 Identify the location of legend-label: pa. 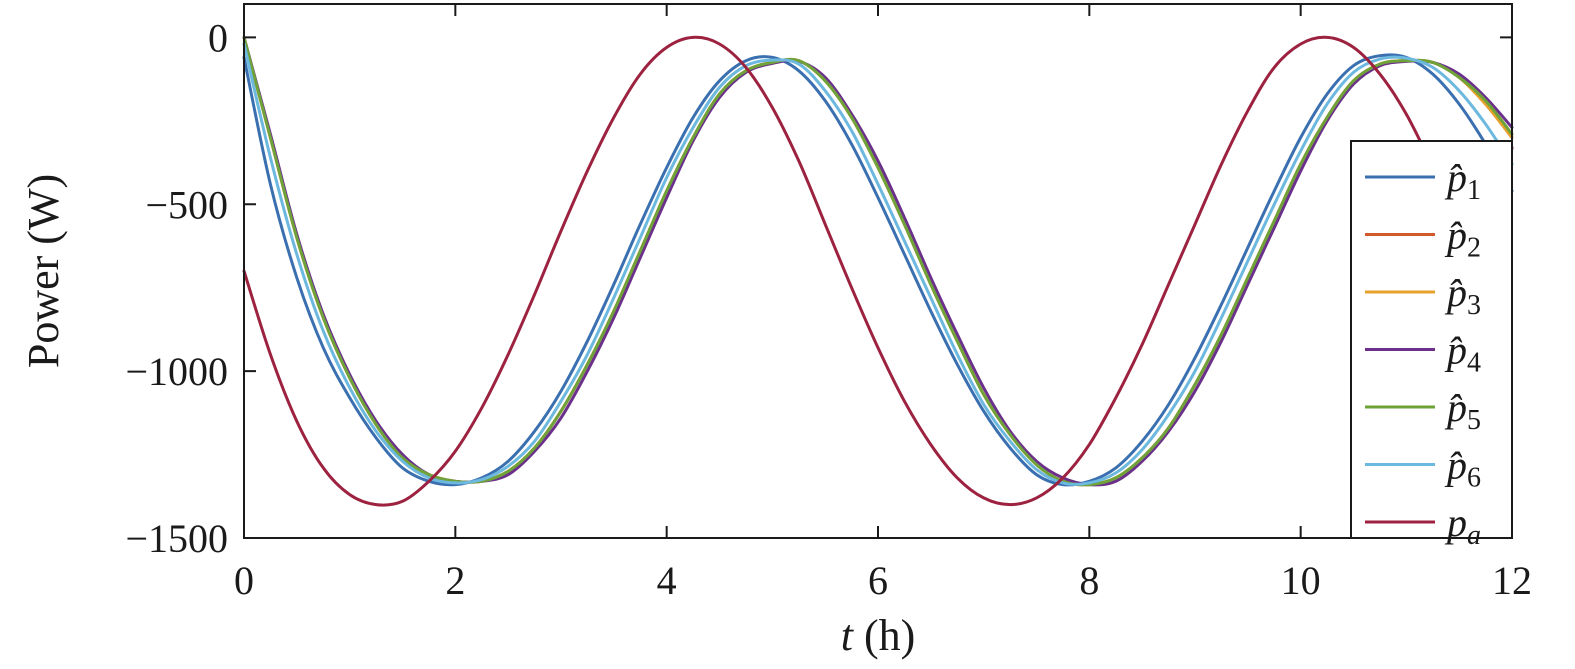
(1462, 525).